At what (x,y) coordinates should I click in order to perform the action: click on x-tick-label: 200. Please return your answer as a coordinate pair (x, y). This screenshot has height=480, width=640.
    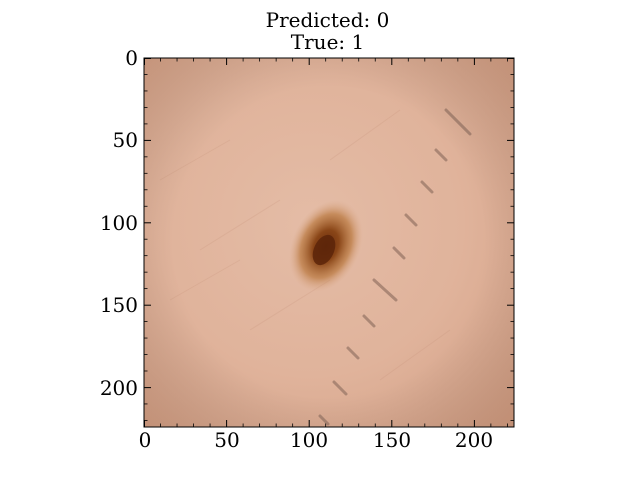
    Looking at the image, I should click on (474, 440).